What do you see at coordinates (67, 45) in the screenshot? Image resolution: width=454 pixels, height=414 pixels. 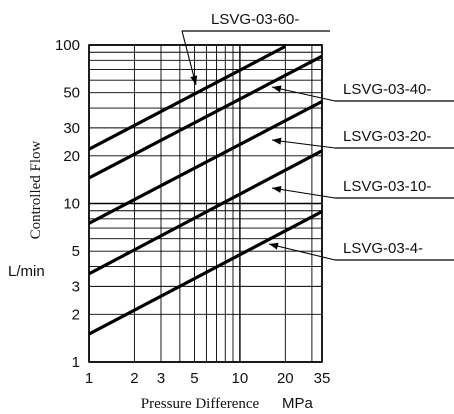 I see `y-tick-label: 100` at bounding box center [67, 45].